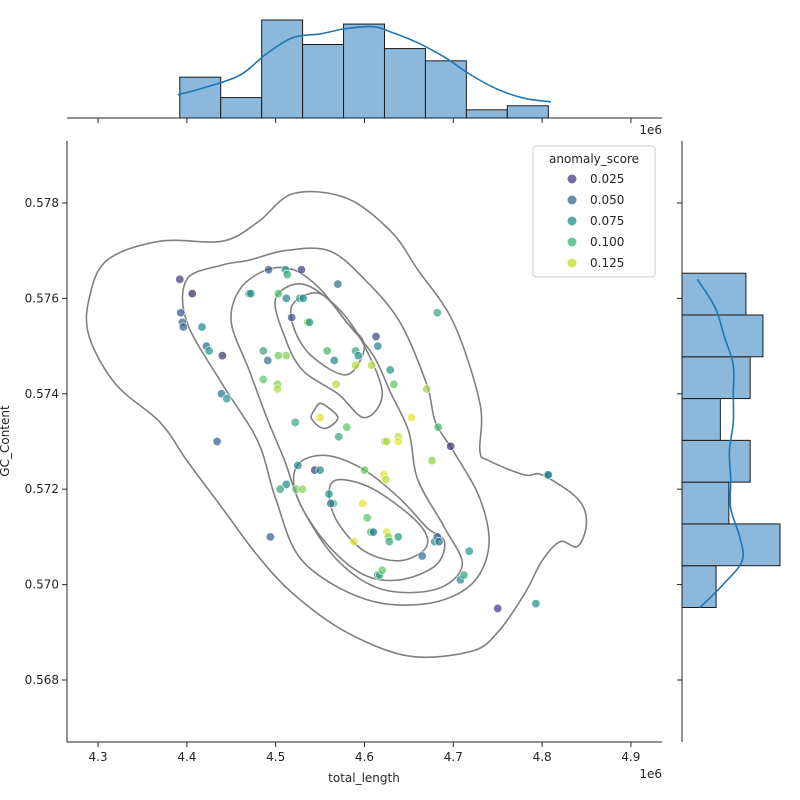 The height and width of the screenshot is (800, 800). I want to click on y-tick-label: 0.576, so click(42, 298).